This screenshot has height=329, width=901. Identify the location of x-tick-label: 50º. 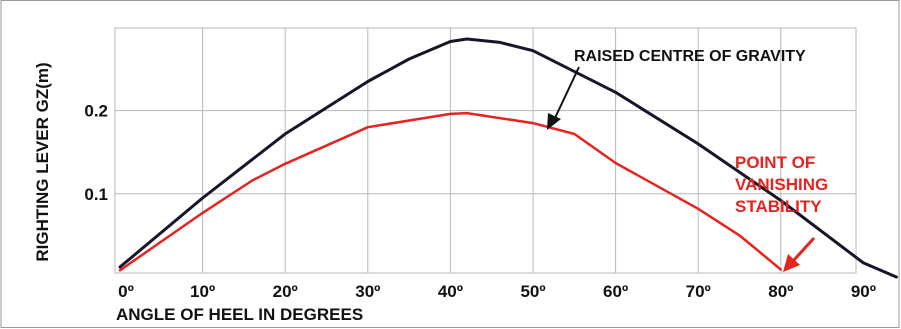
(532, 291).